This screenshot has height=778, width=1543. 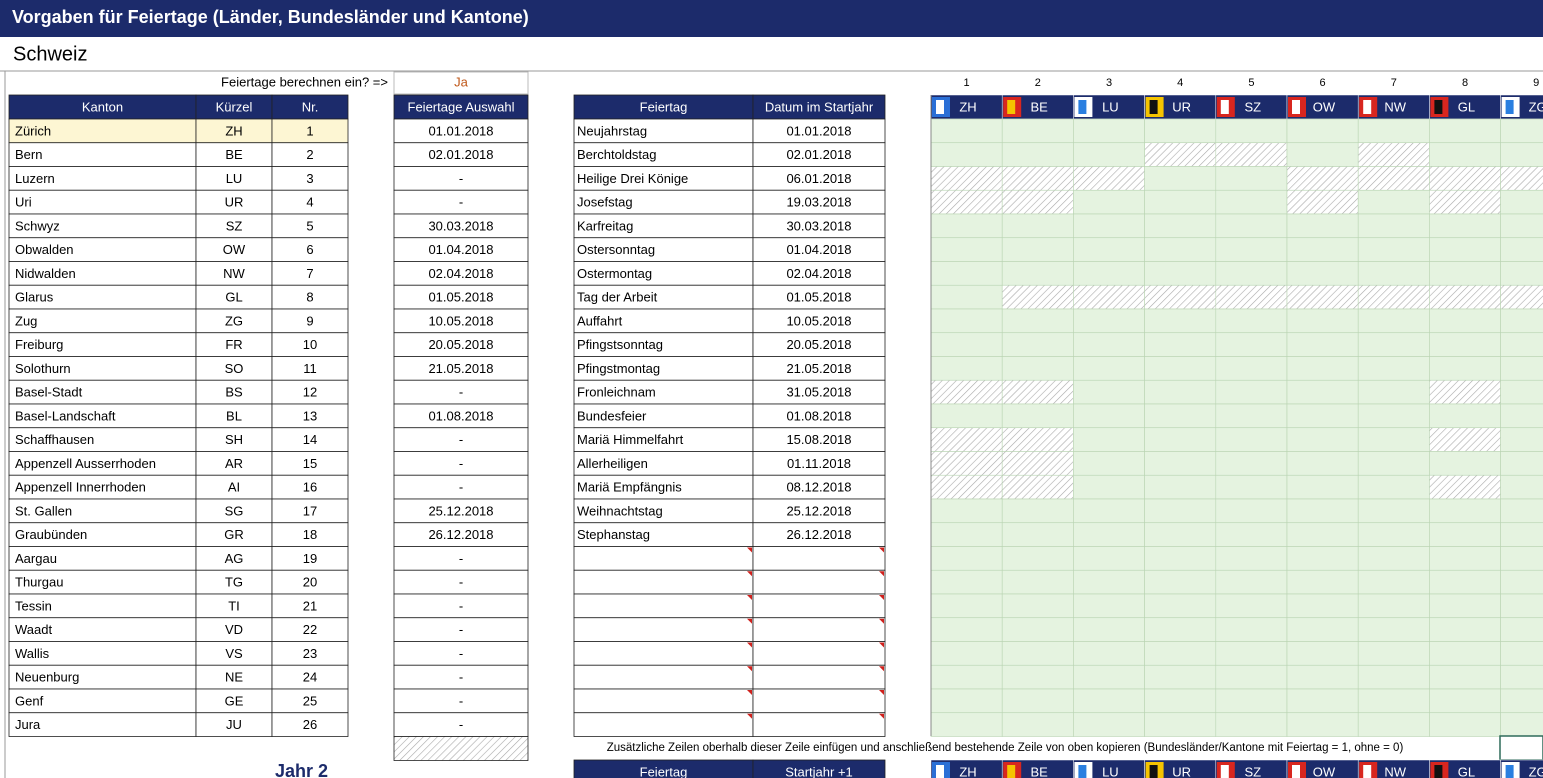 What do you see at coordinates (617, 297) in the screenshot?
I see `holiday-name: Tag der Arbeit` at bounding box center [617, 297].